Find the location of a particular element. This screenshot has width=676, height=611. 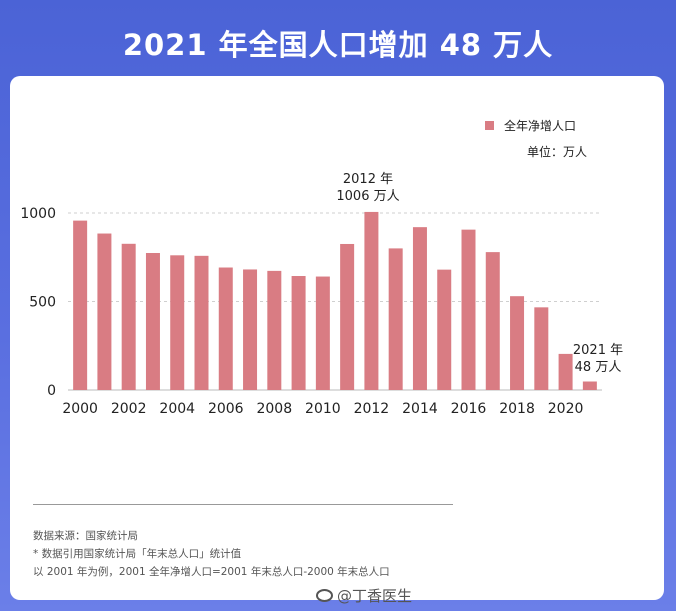

watermark-text: @丁香医生 is located at coordinates (375, 596).